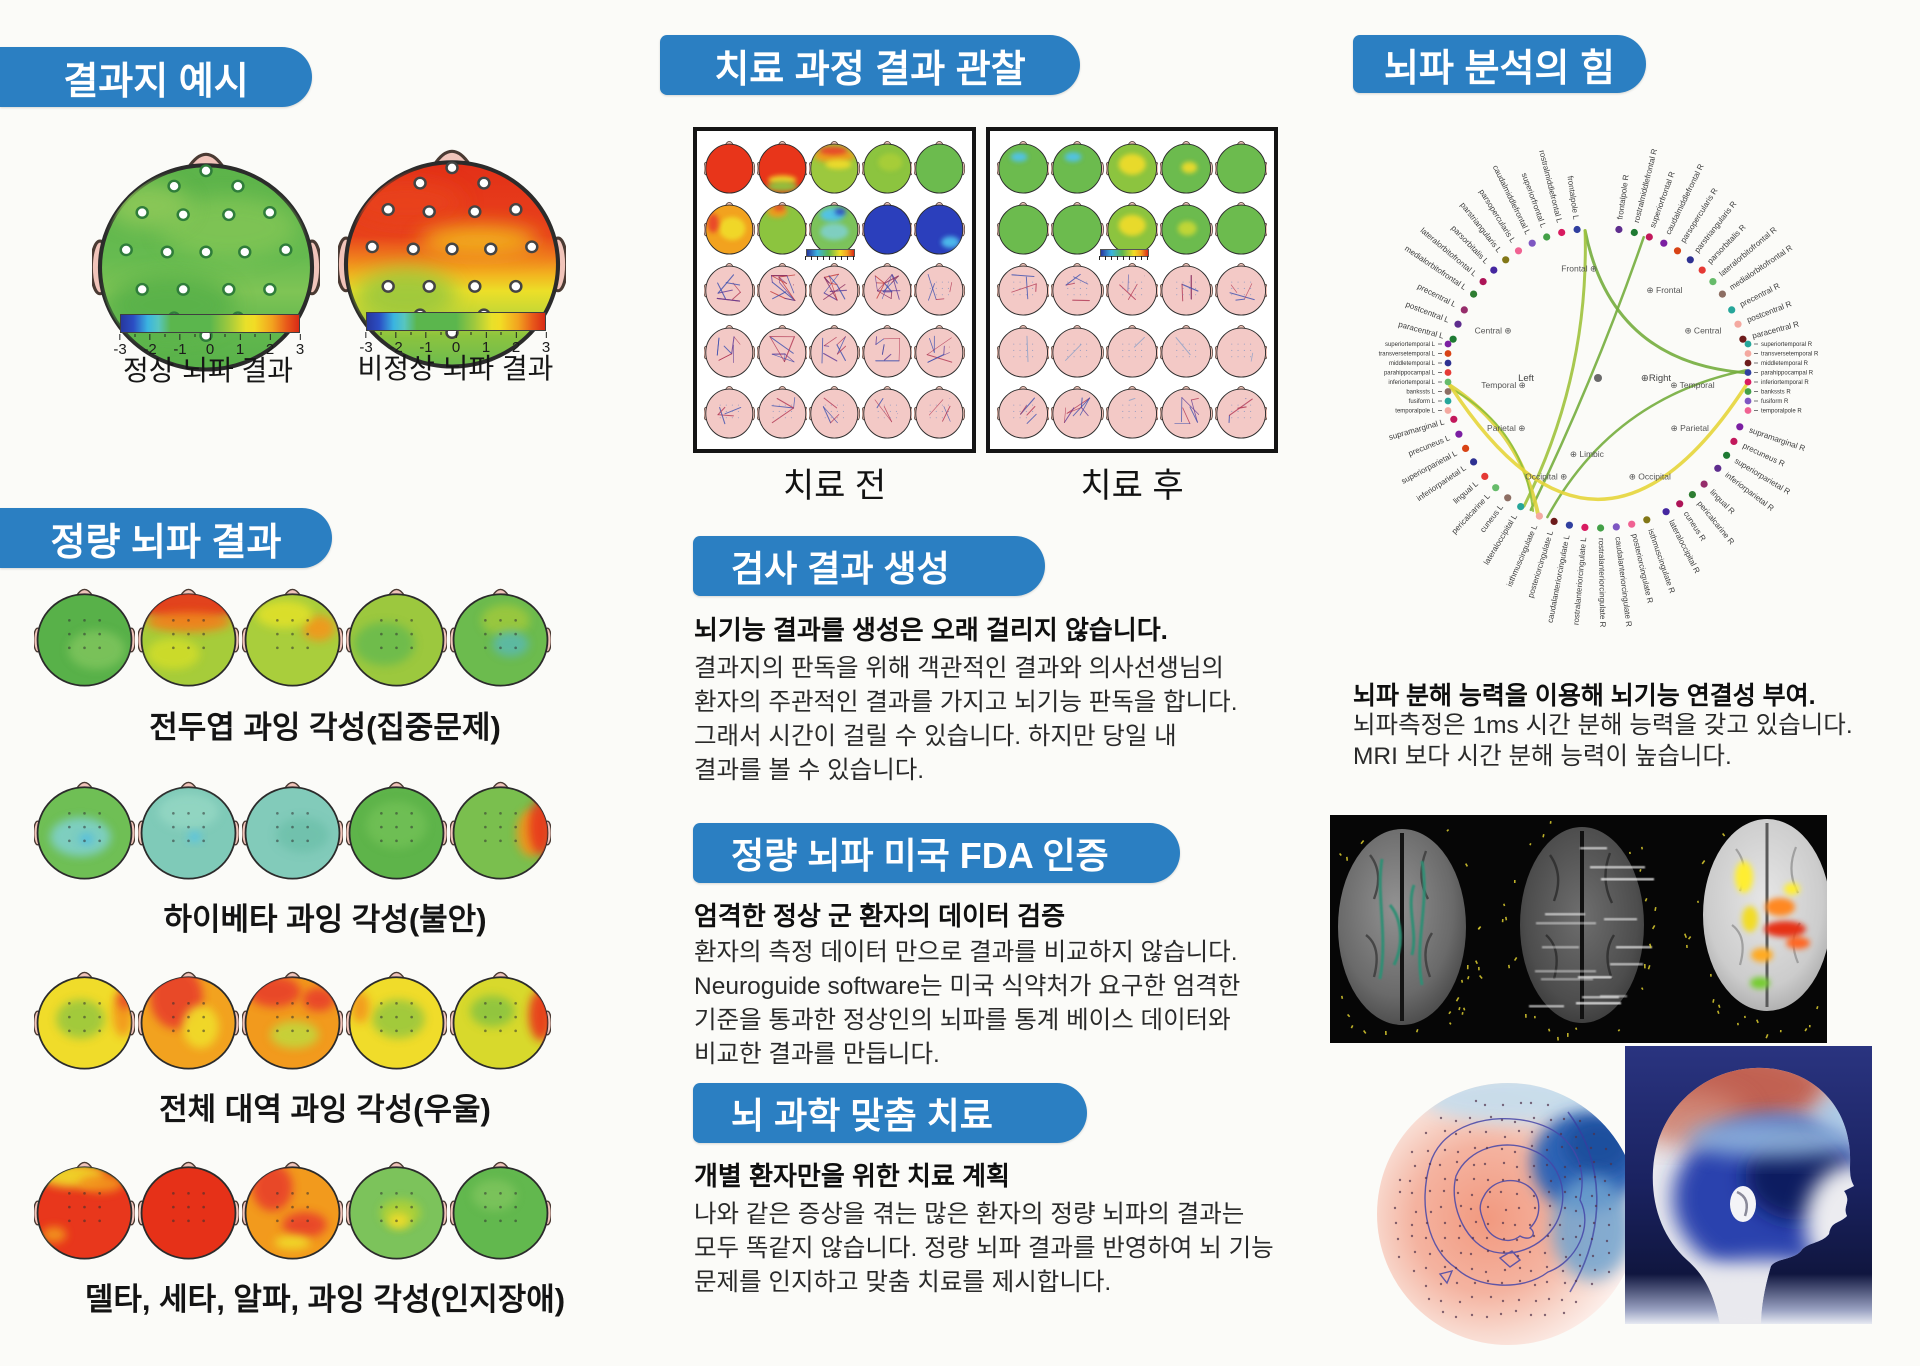 This screenshot has width=1920, height=1366. Describe the element at coordinates (879, 916) in the screenshot. I see `section-bold-line: 엄격한 정상 군 환자의 데이터 검증` at that location.